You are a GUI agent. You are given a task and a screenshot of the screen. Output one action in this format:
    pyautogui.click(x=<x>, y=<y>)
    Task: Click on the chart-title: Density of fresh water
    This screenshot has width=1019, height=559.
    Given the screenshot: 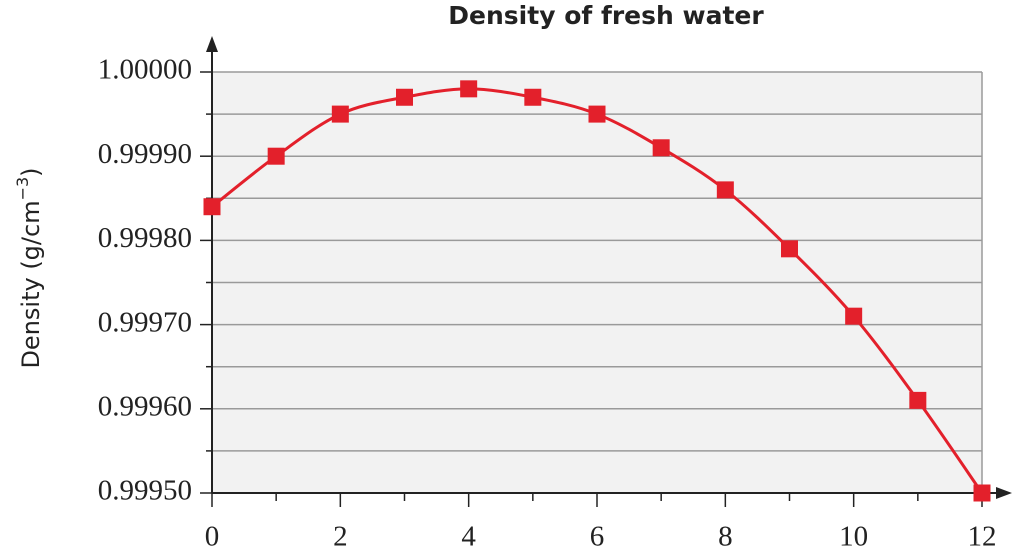 What is the action you would take?
    pyautogui.click(x=606, y=15)
    